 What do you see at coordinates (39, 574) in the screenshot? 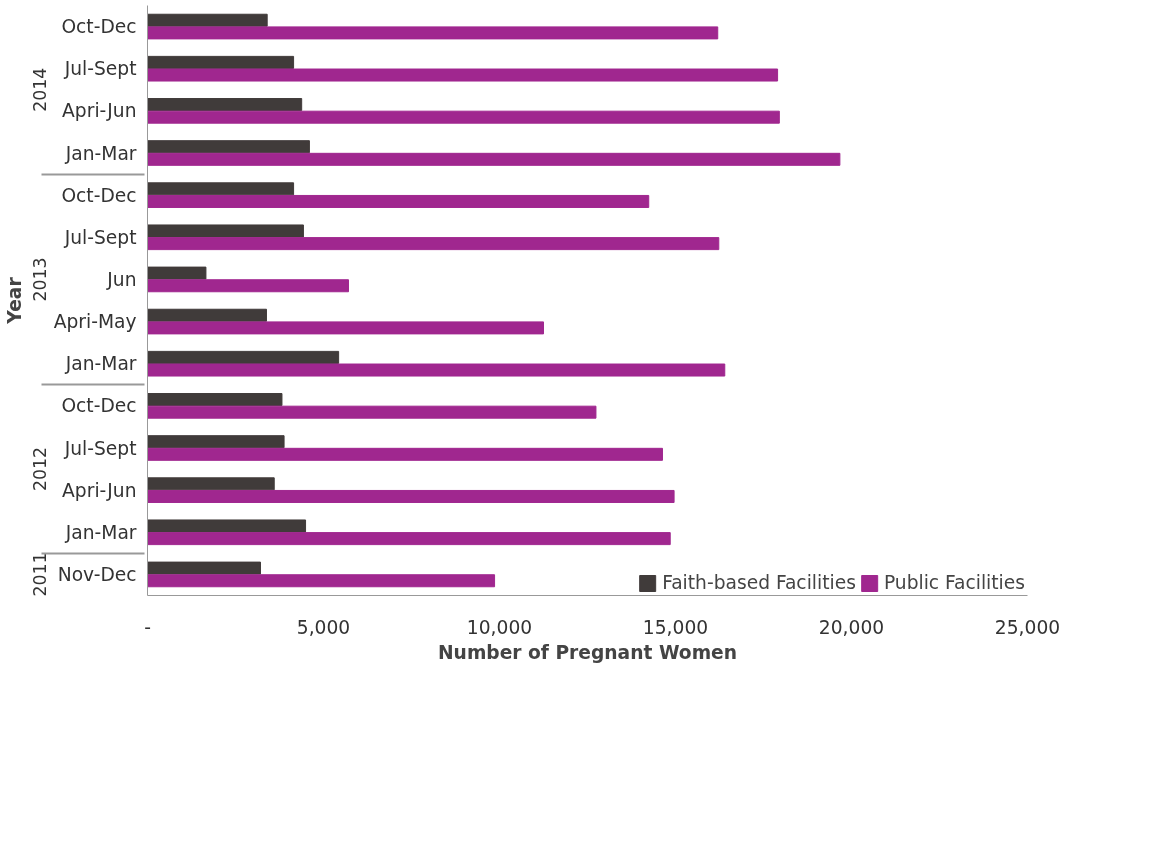
I see `text: 2011` at bounding box center [39, 574].